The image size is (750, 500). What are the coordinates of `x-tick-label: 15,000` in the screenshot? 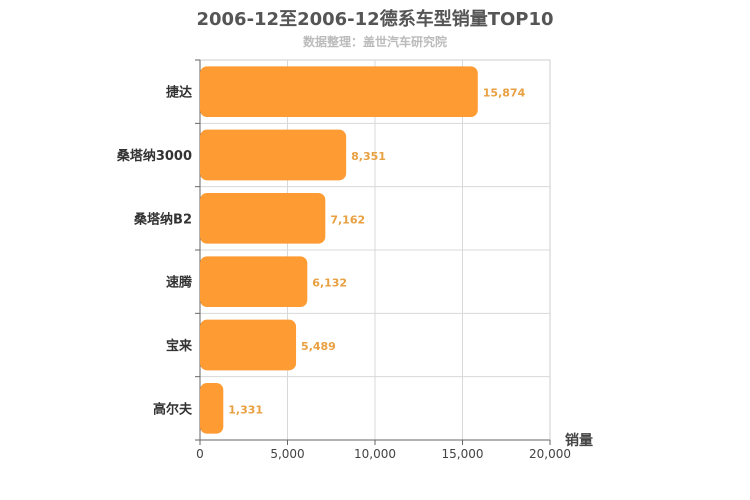 It's located at (463, 454).